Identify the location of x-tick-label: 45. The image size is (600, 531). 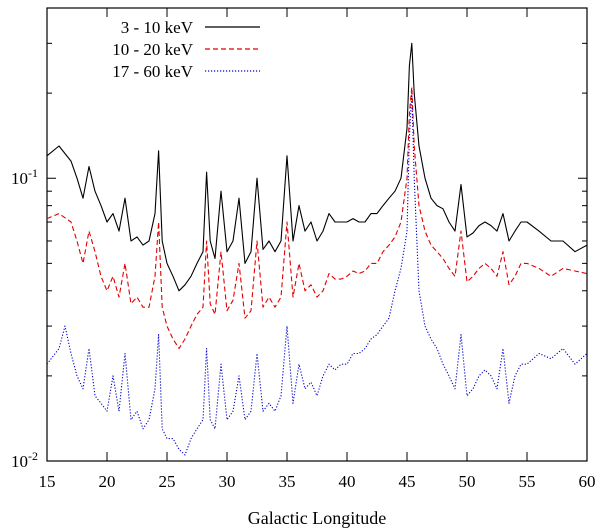
(407, 481).